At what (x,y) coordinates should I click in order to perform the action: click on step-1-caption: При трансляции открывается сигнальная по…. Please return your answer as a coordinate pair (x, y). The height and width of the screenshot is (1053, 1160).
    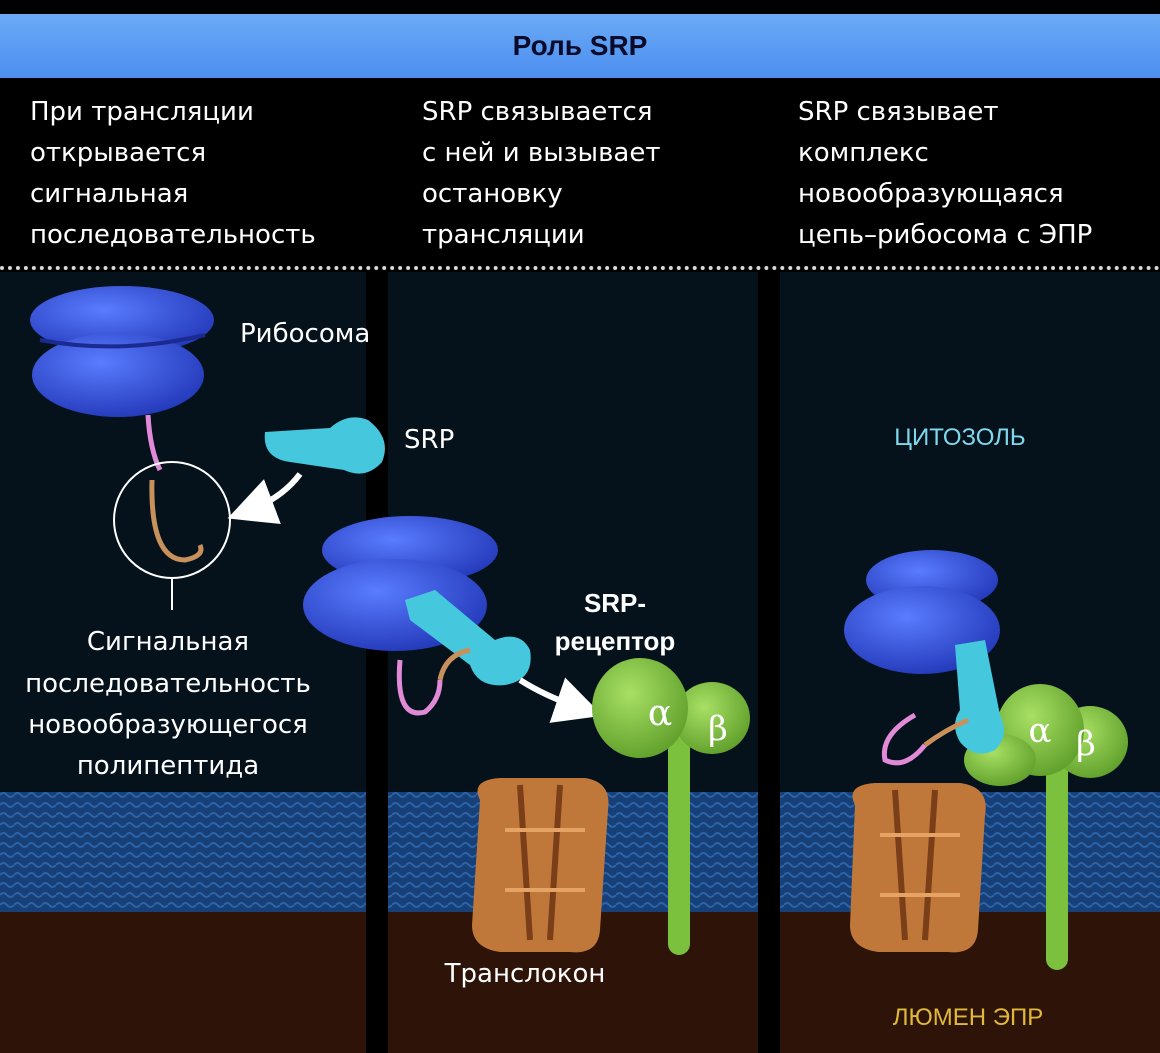
    Looking at the image, I should click on (173, 173).